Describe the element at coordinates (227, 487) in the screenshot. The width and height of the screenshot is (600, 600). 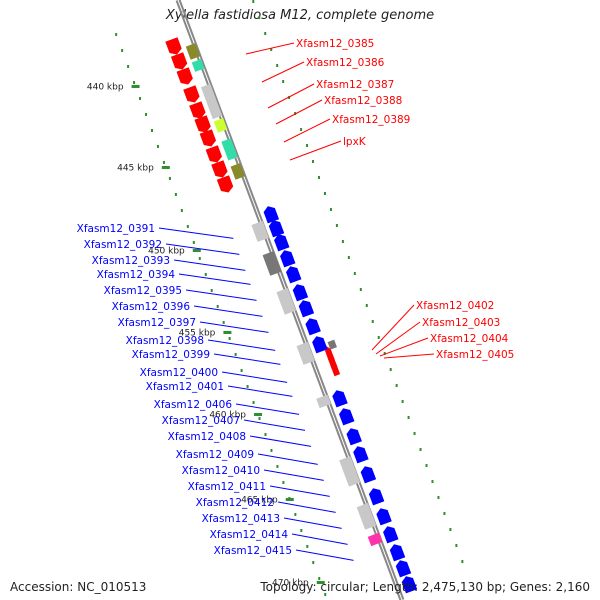
I see `gene-label-xfasm12_0411: Xfasm12_0411` at that location.